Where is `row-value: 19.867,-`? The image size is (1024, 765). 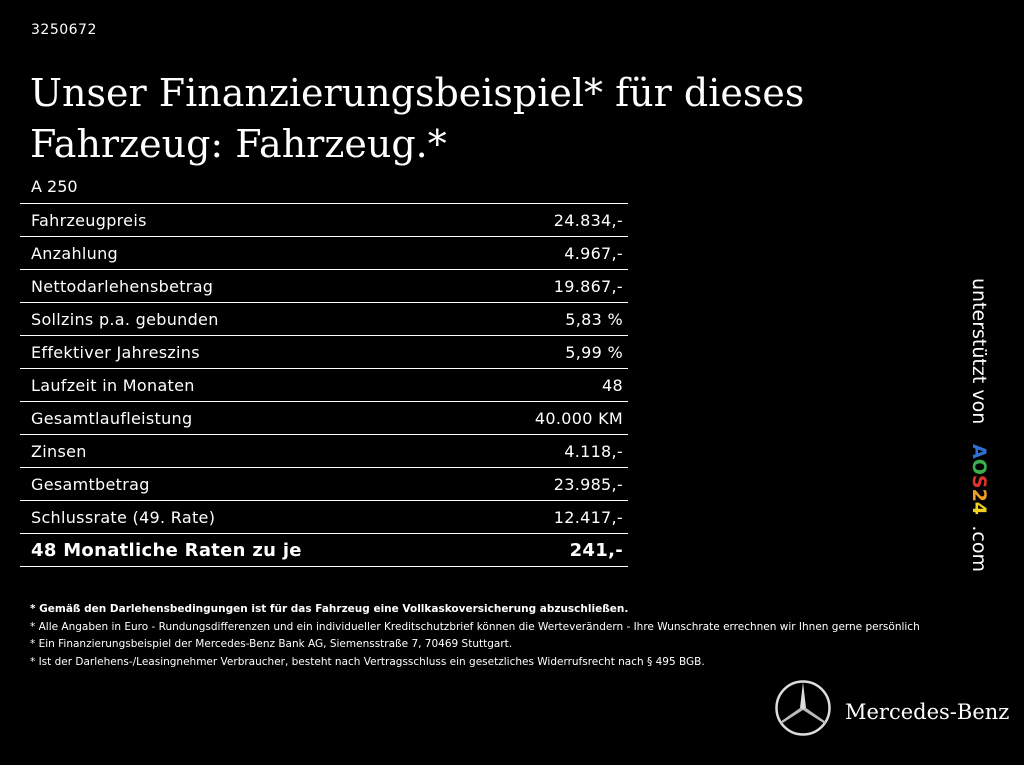
row-value: 19.867,- is located at coordinates (547, 286).